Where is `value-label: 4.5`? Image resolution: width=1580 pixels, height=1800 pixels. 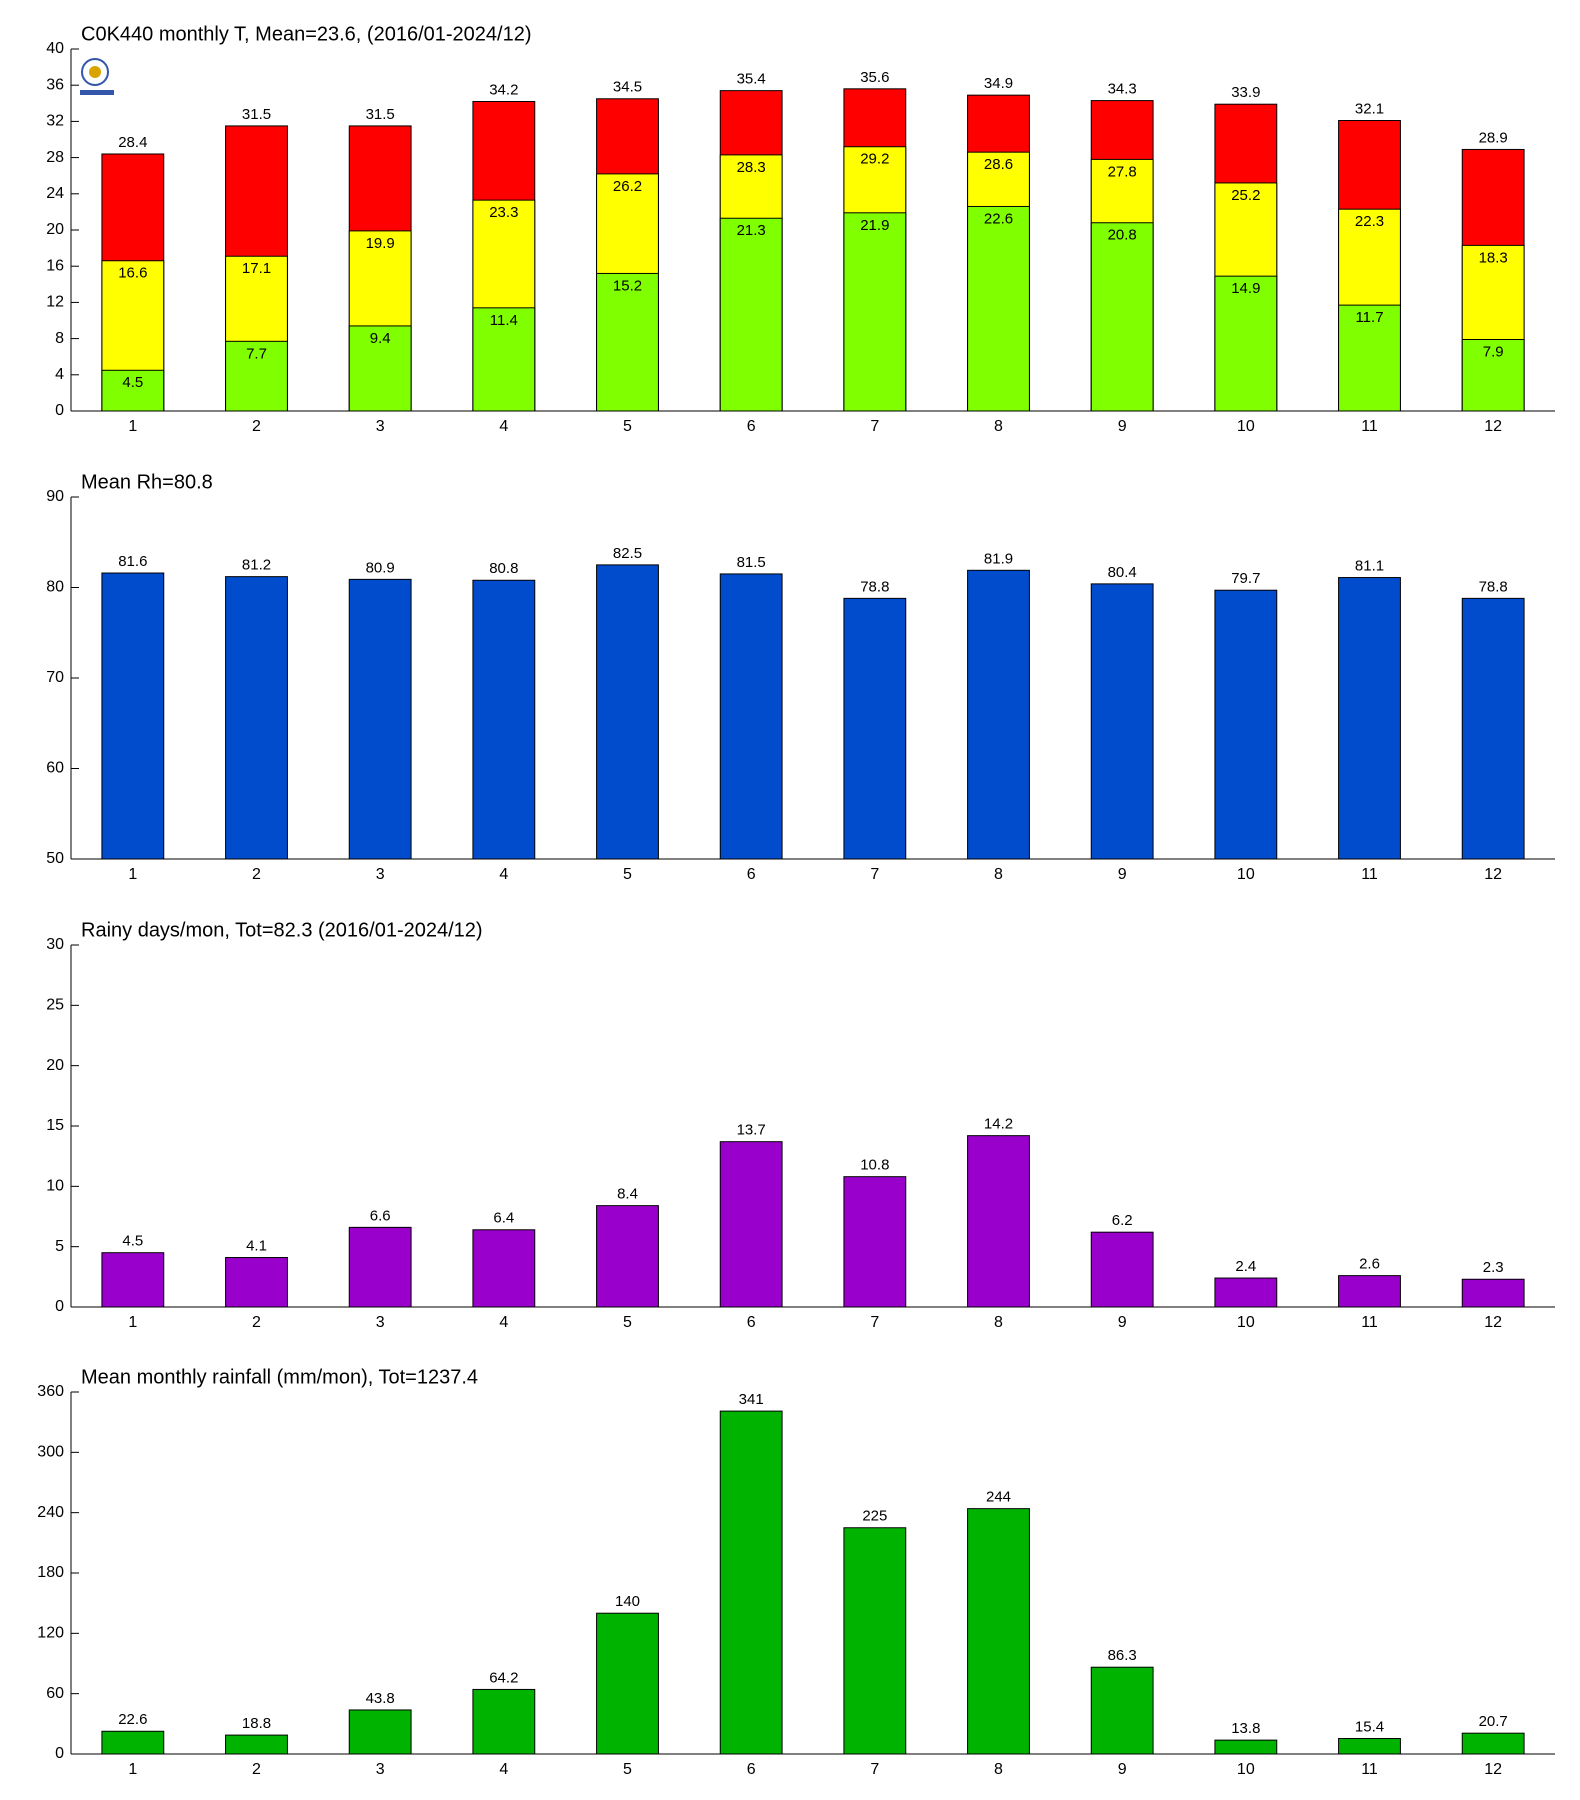 value-label: 4.5 is located at coordinates (132, 382).